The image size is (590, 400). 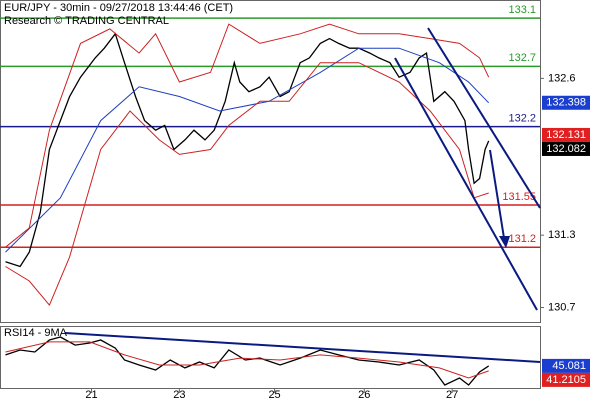 What do you see at coordinates (91, 394) in the screenshot?
I see `x-tick-label: 21` at bounding box center [91, 394].